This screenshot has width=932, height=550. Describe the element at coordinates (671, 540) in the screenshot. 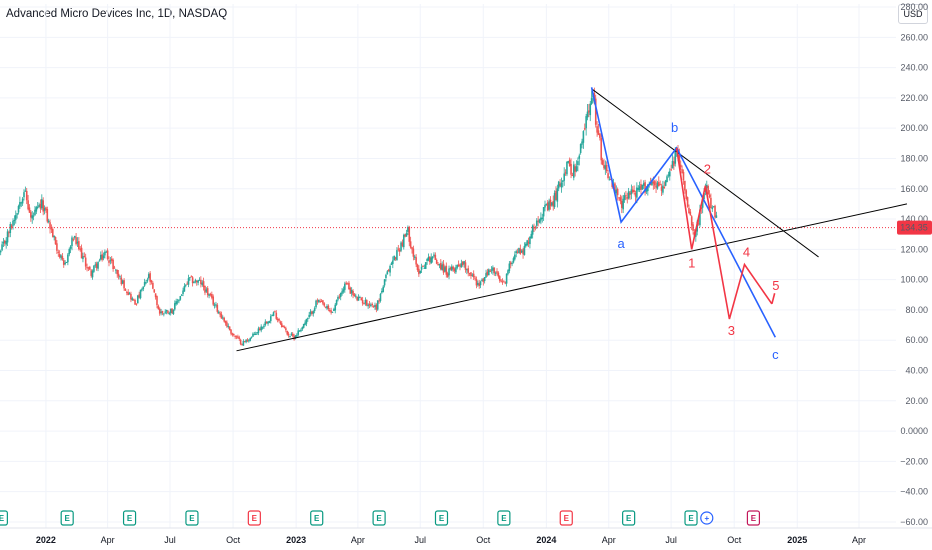

I see `x-tick-label: Jul` at that location.